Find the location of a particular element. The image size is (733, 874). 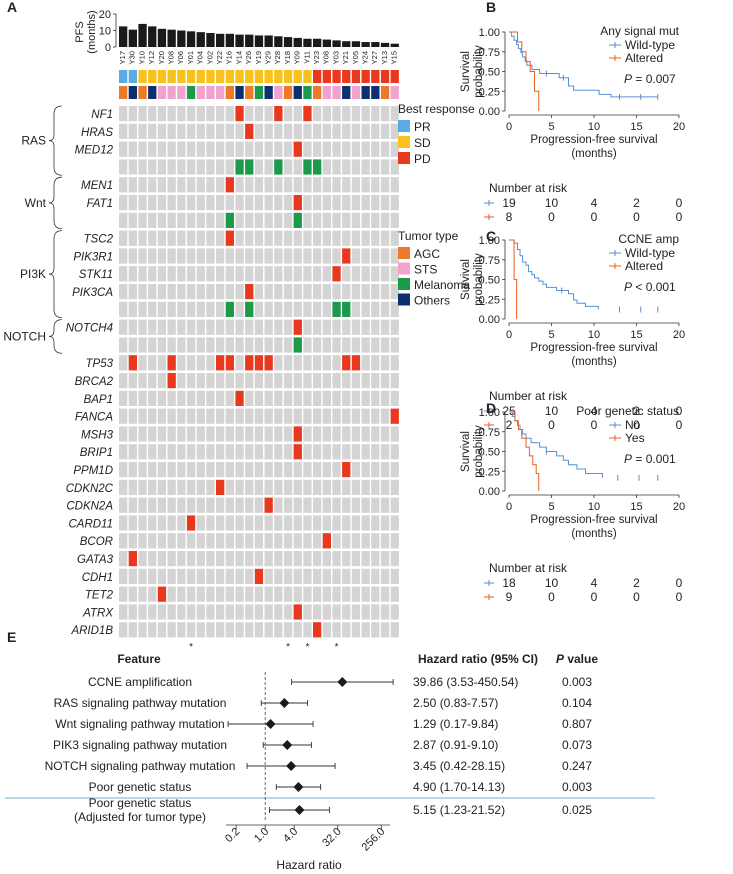

km-p-value: P = 0.001 is located at coordinates (650, 459).